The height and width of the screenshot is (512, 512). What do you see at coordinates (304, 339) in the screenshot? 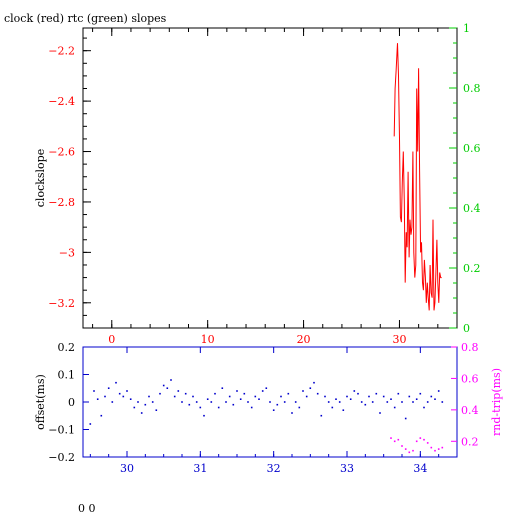
I see `top-x-tick-label: 20` at bounding box center [304, 339].